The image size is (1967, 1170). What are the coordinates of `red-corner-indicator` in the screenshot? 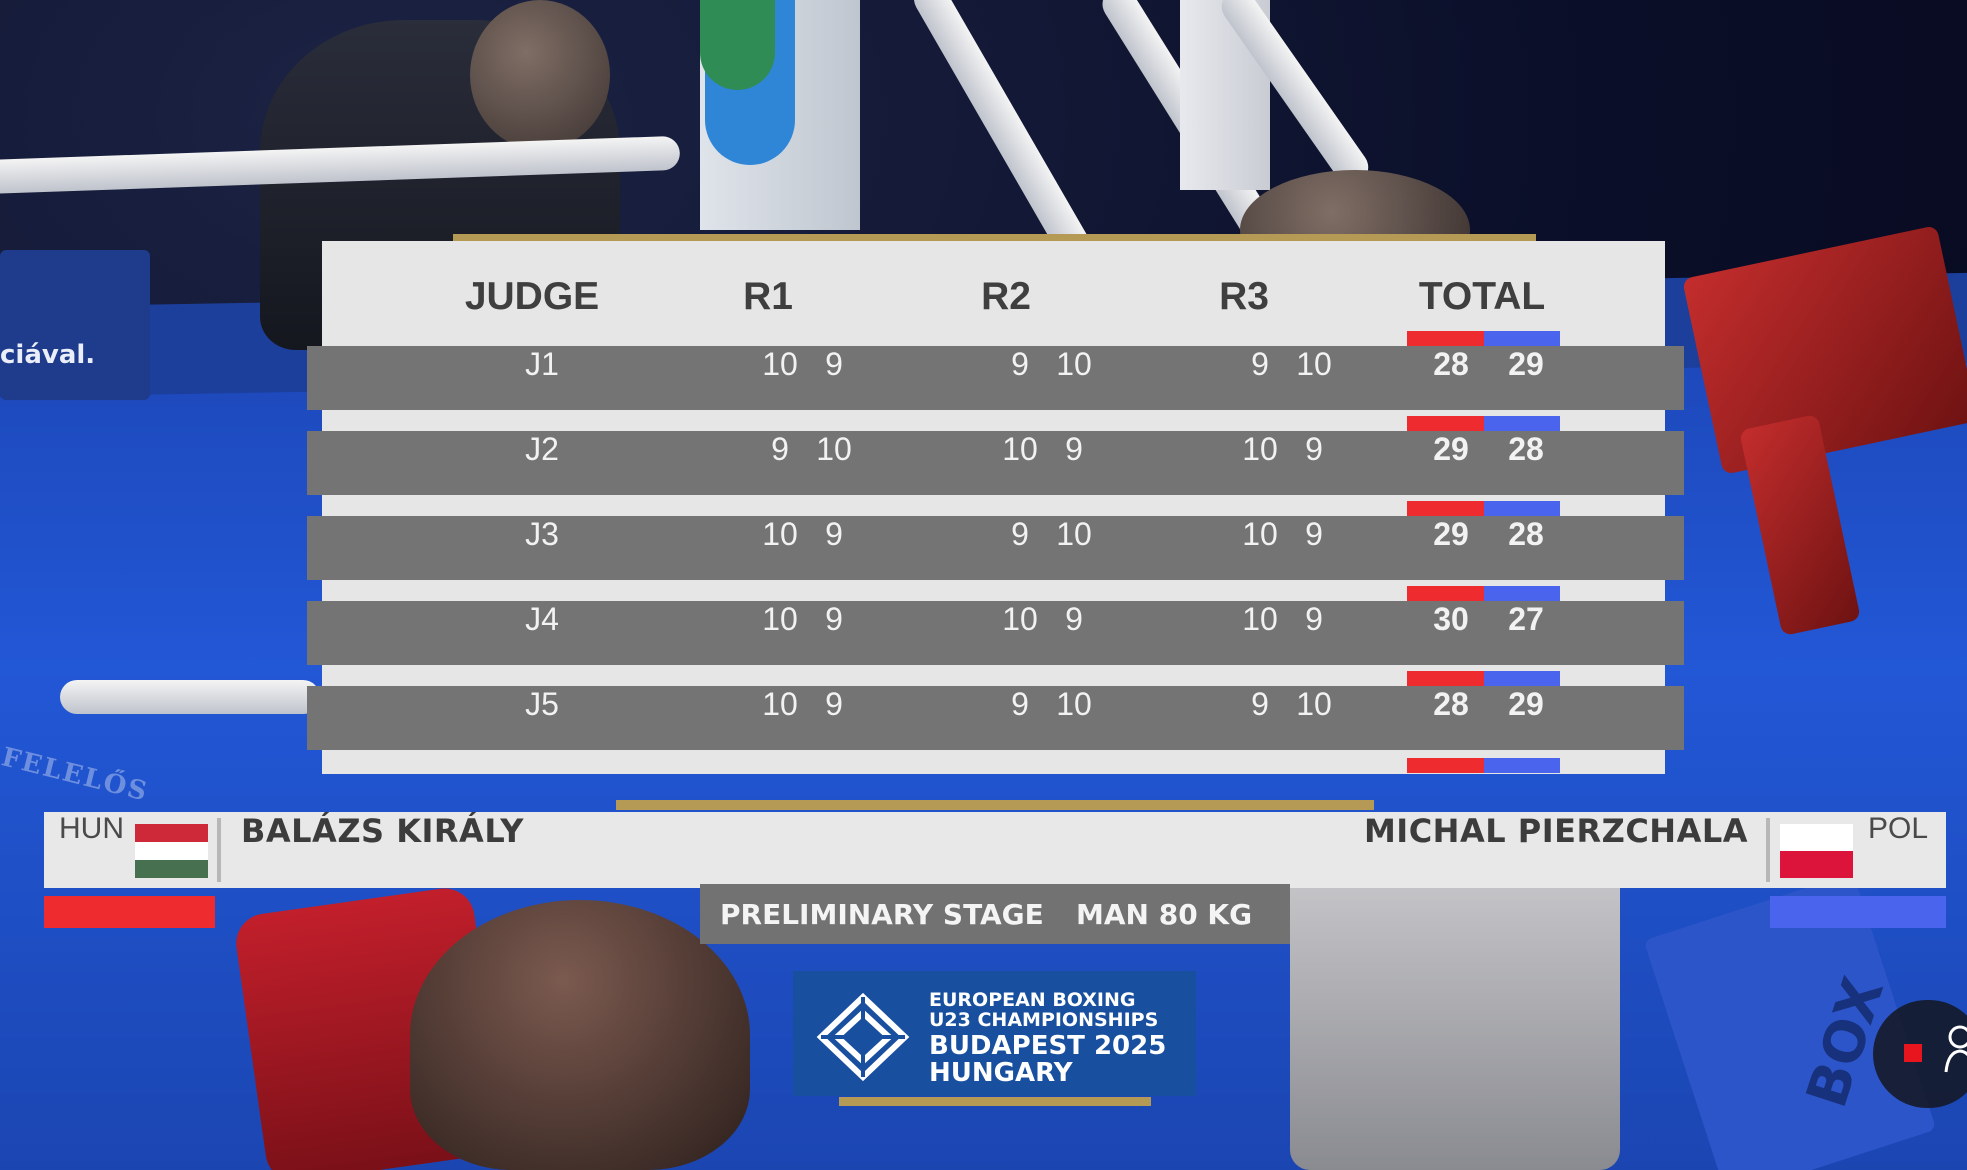 It's located at (129, 912).